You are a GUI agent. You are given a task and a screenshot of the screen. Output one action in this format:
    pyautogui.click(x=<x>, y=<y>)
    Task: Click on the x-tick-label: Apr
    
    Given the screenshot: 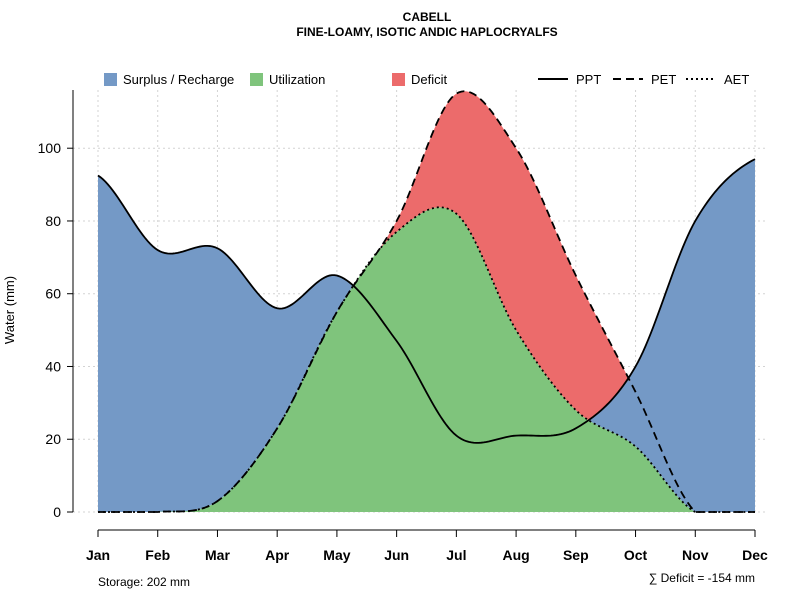 What is the action you would take?
    pyautogui.click(x=277, y=555)
    